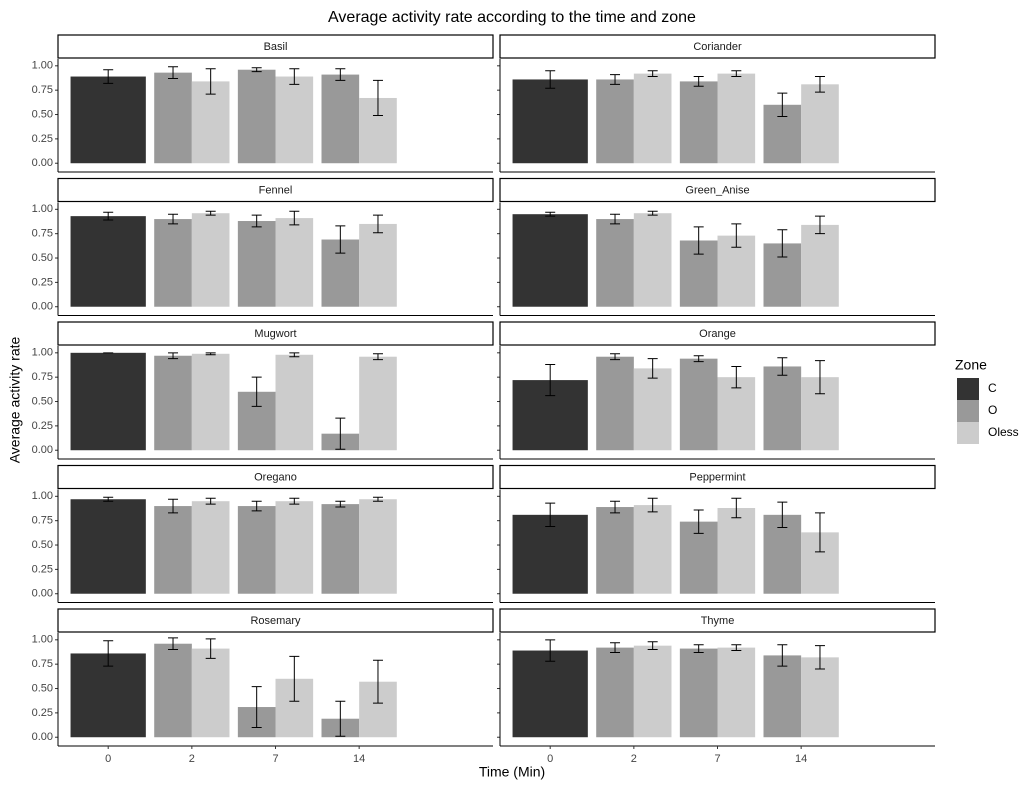  I want to click on legend-label: Oless, so click(1003, 432).